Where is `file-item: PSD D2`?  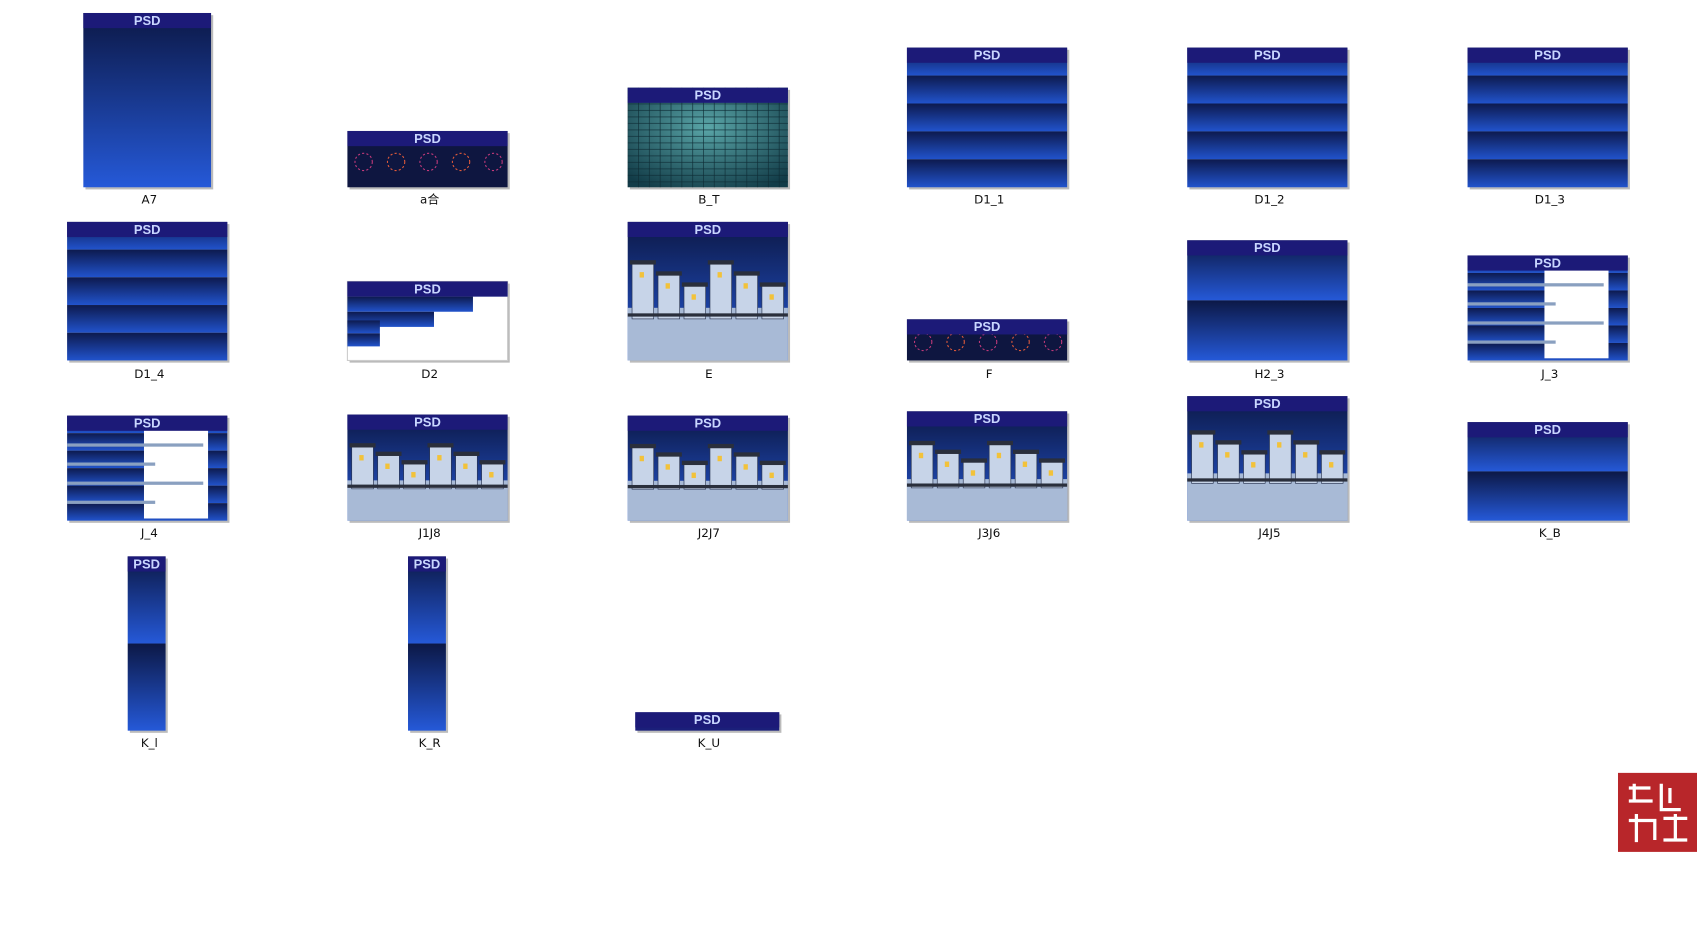 file-item: PSD D2 is located at coordinates (428, 330).